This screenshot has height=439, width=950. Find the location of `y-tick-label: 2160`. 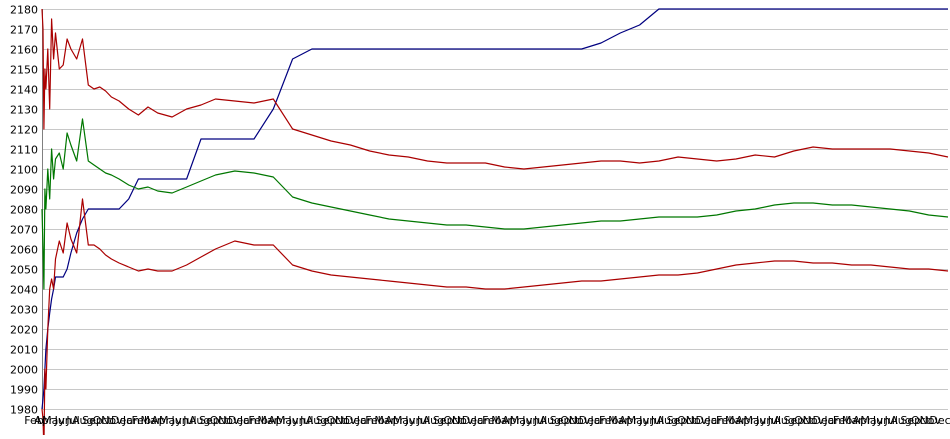

y-tick-label: 2160 is located at coordinates (24, 50).